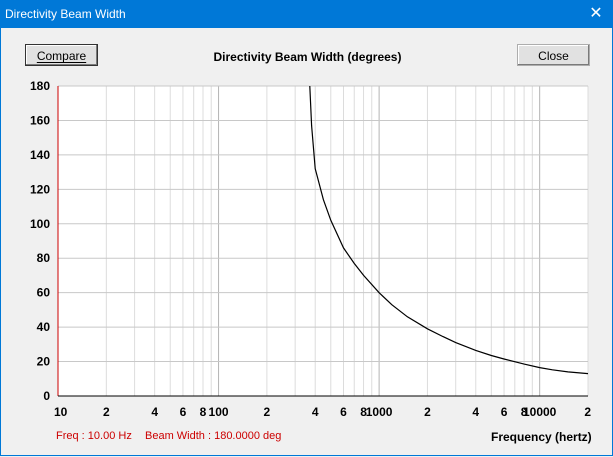 The image size is (613, 457). What do you see at coordinates (40, 155) in the screenshot?
I see `y-tick-label: 140` at bounding box center [40, 155].